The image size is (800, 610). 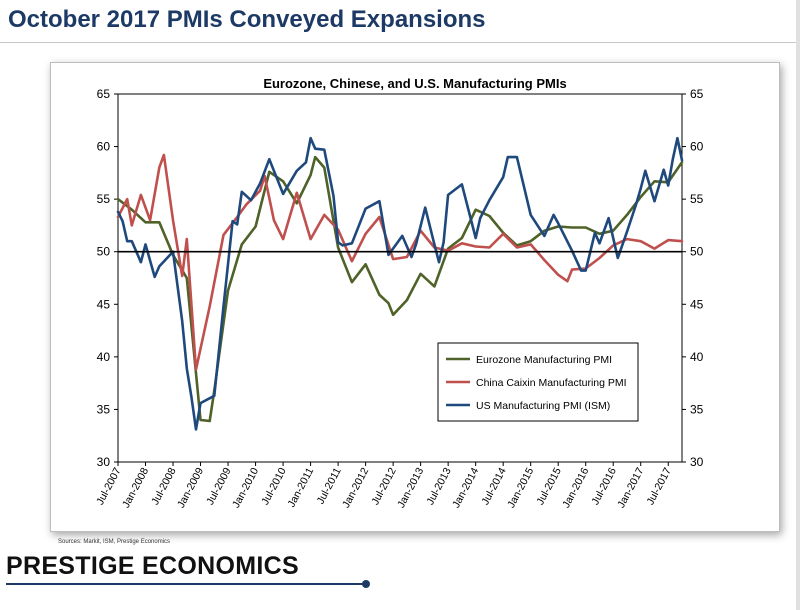 I want to click on sources-note: Sources: Markit, ISM, Prestige Economics, so click(x=114, y=542).